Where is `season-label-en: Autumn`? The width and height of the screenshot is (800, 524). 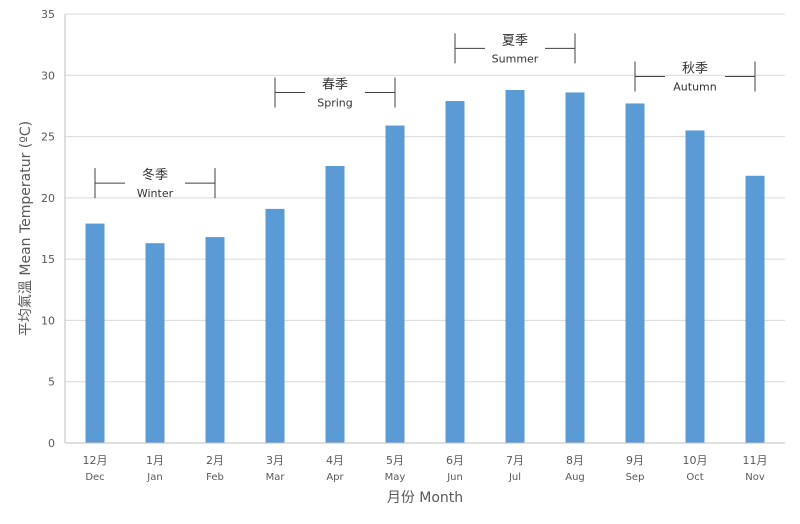
season-label-en: Autumn is located at coordinates (694, 87).